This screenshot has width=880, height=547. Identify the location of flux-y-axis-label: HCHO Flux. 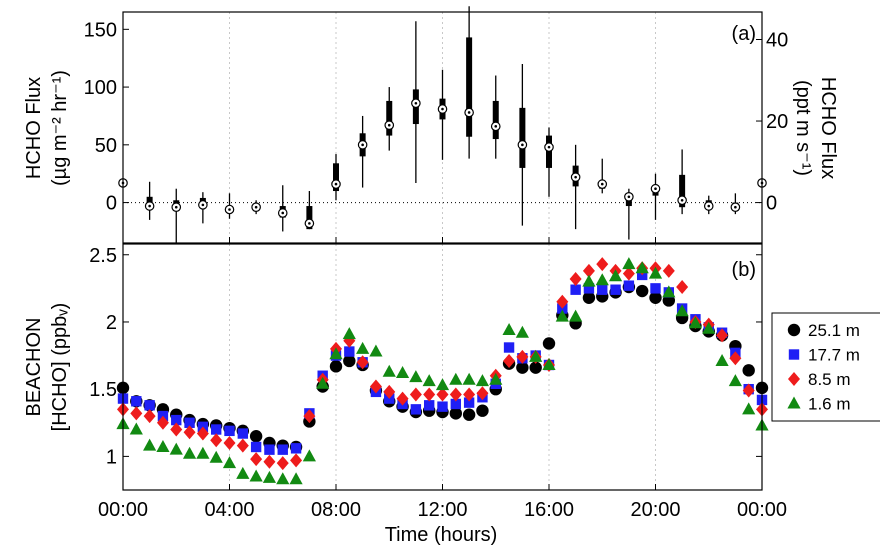
(34, 128).